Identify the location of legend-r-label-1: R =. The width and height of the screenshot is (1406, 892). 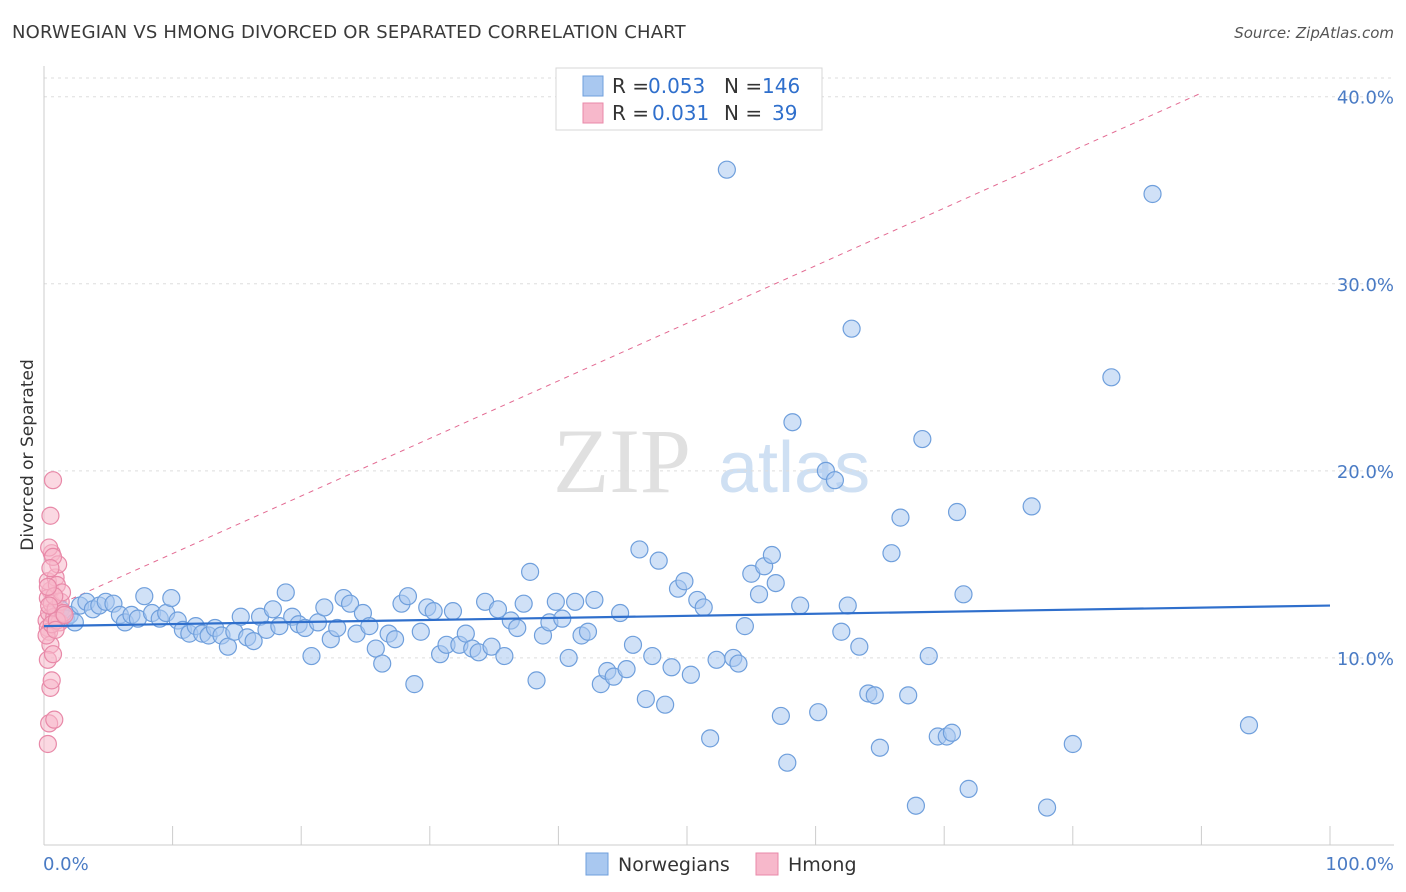
(630, 86).